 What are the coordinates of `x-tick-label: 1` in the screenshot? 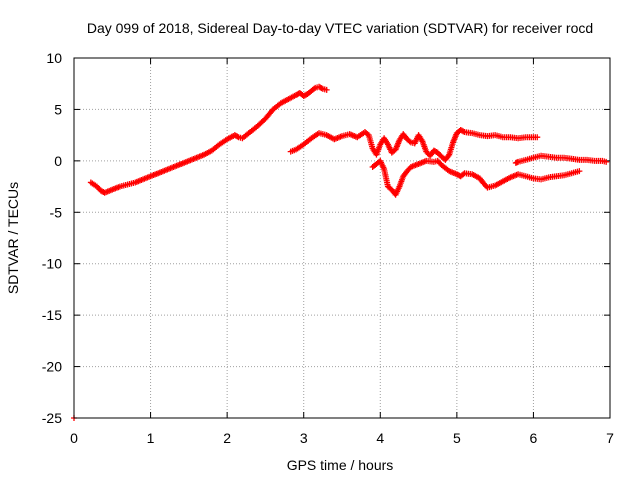 It's located at (151, 438).